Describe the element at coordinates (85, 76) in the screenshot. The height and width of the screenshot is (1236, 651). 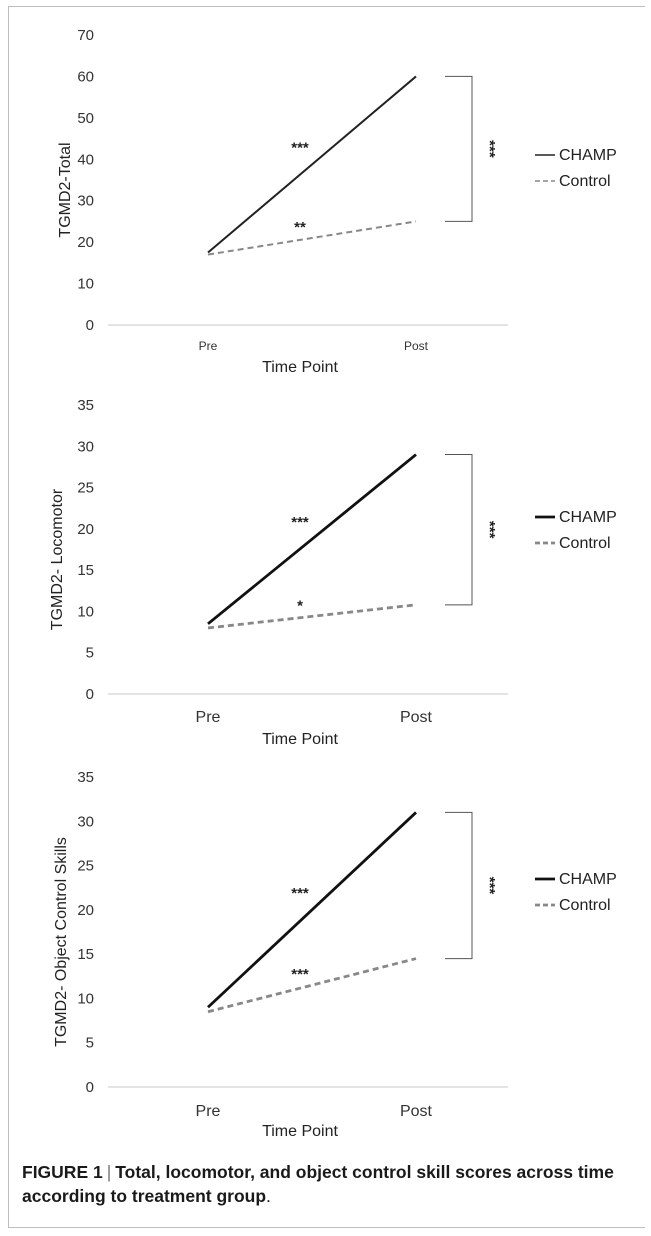
I see `y-tick-label: 60` at that location.